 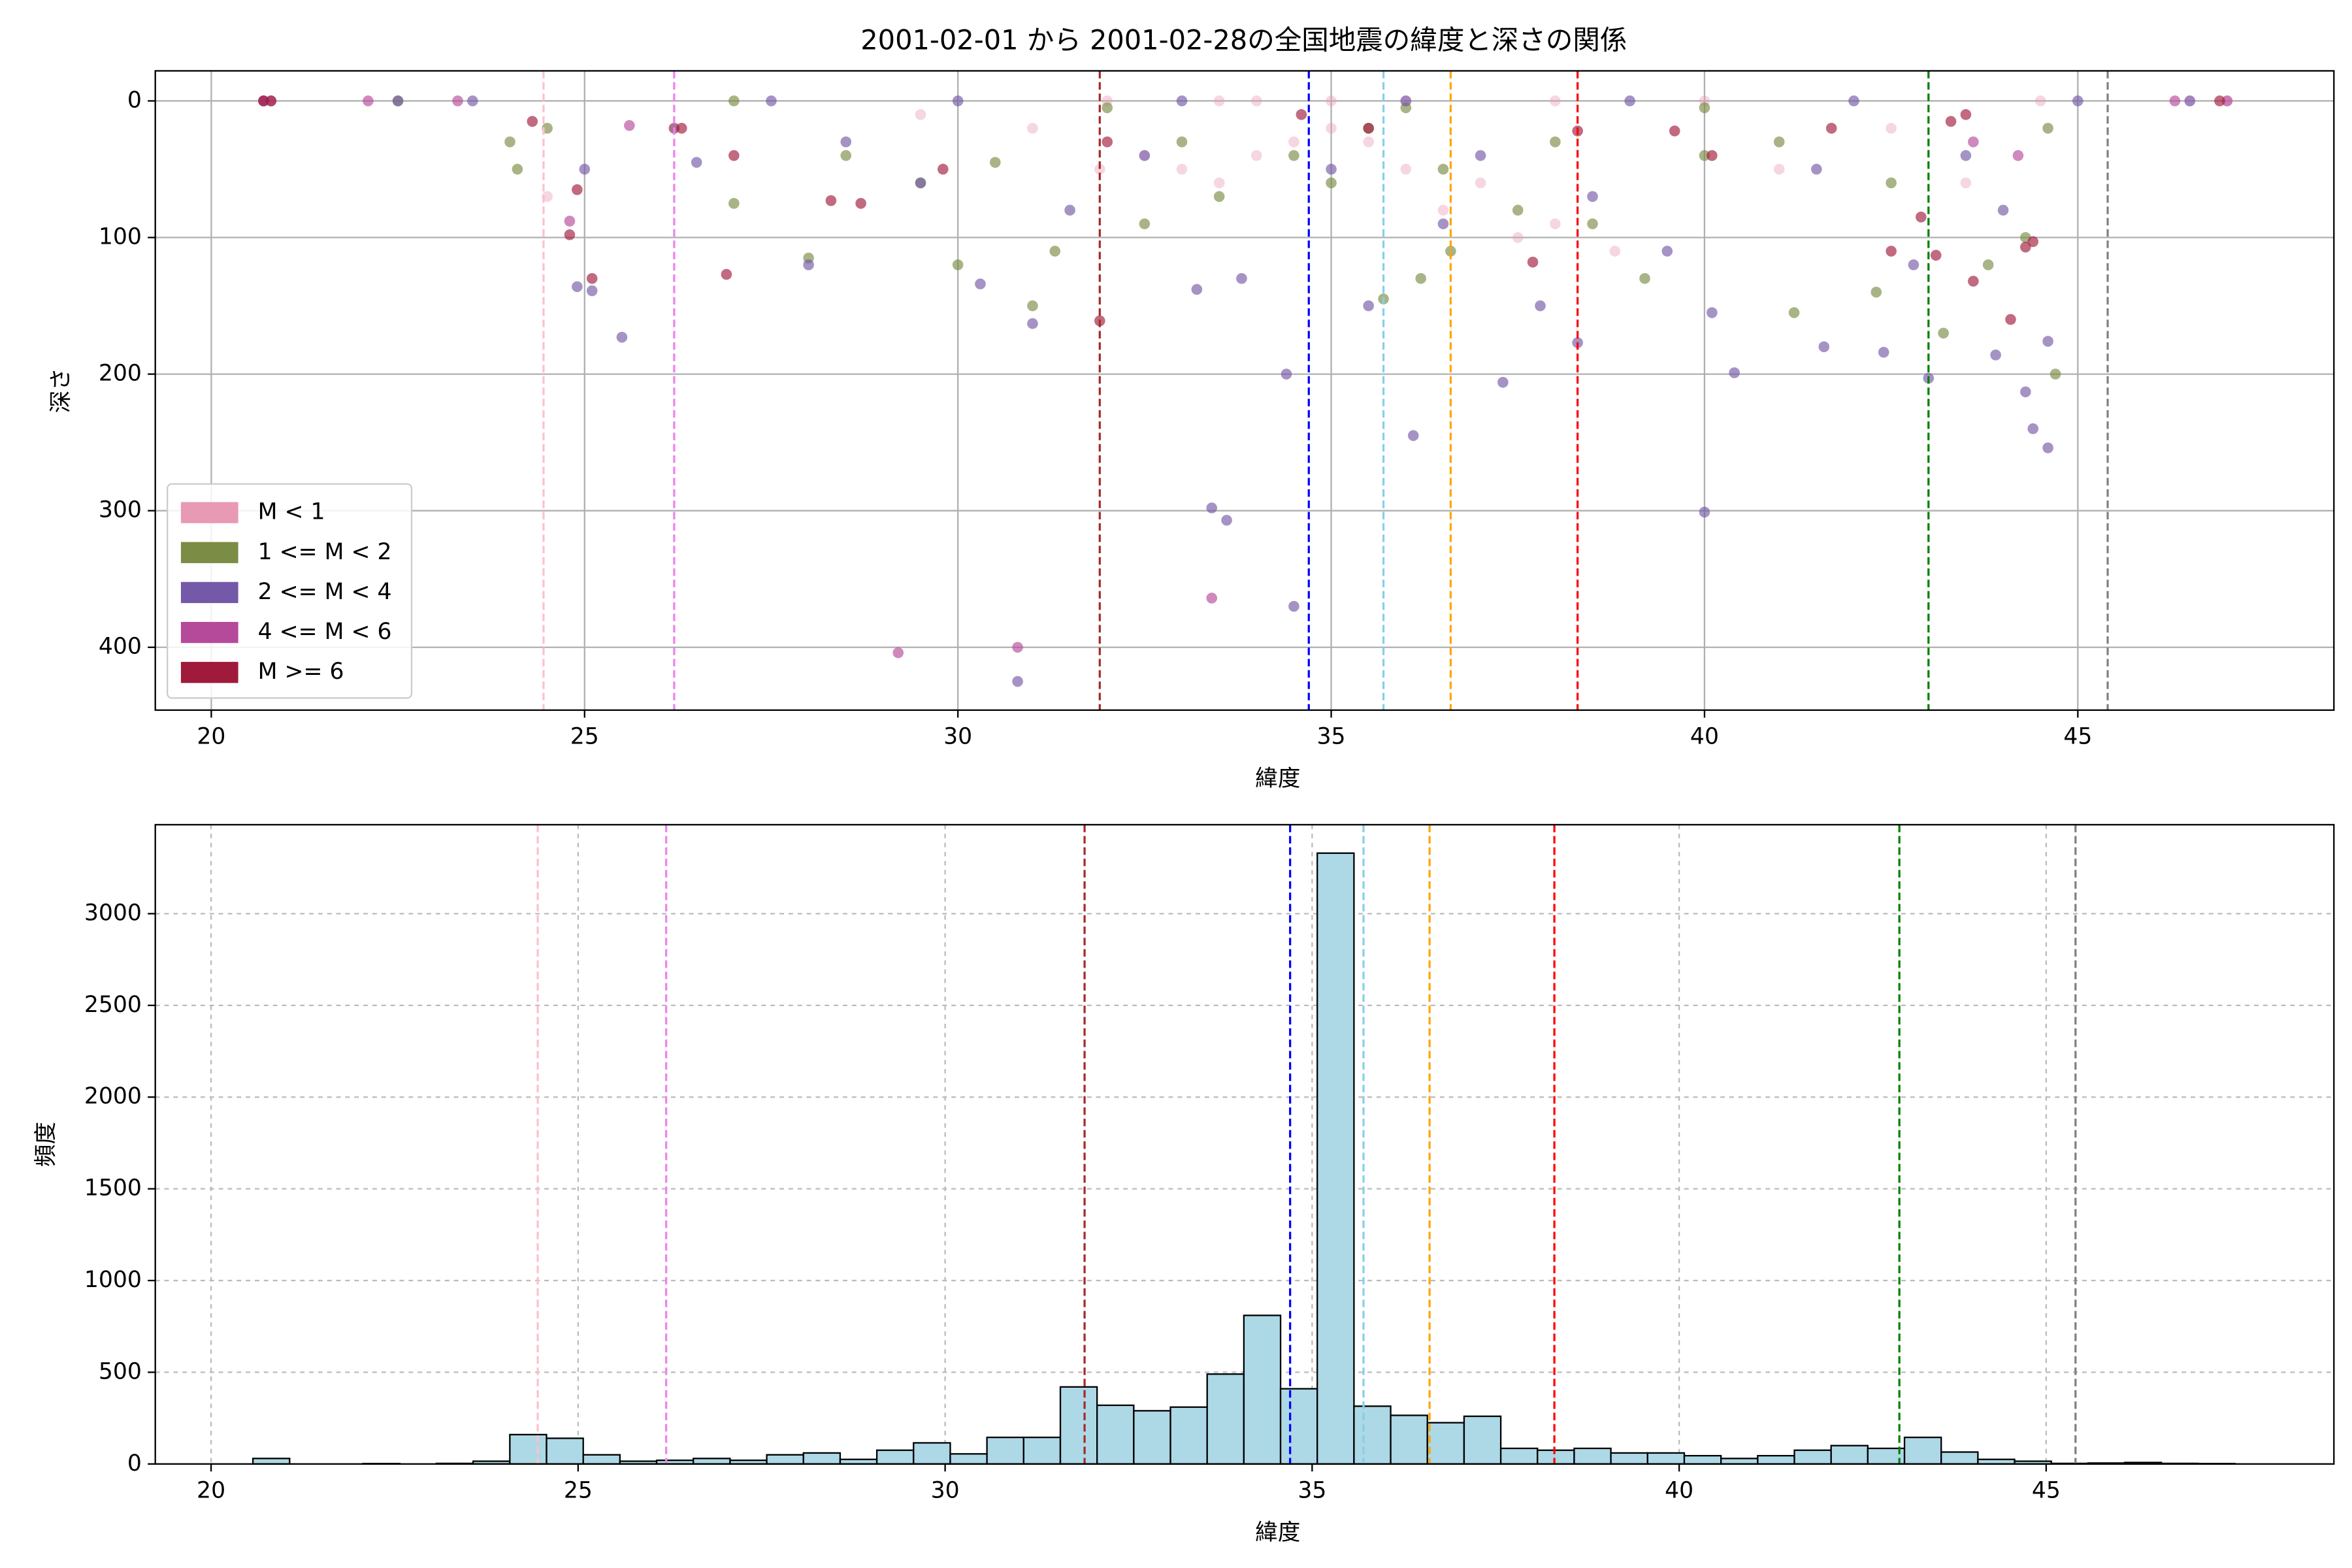 I want to click on x-tick-label: 35, so click(x=1331, y=736).